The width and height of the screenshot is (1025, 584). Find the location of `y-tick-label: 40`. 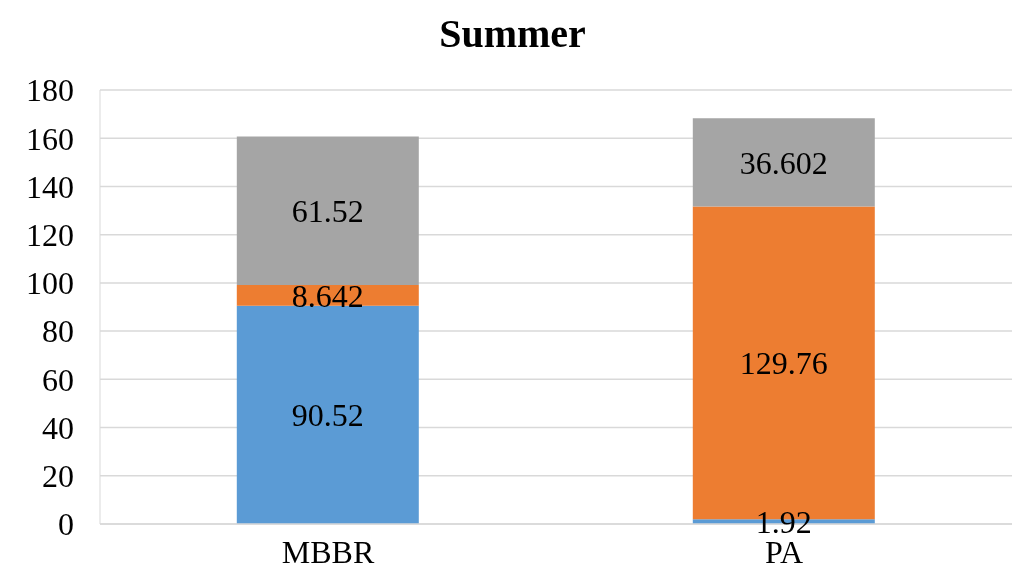

y-tick-label: 40 is located at coordinates (58, 427).